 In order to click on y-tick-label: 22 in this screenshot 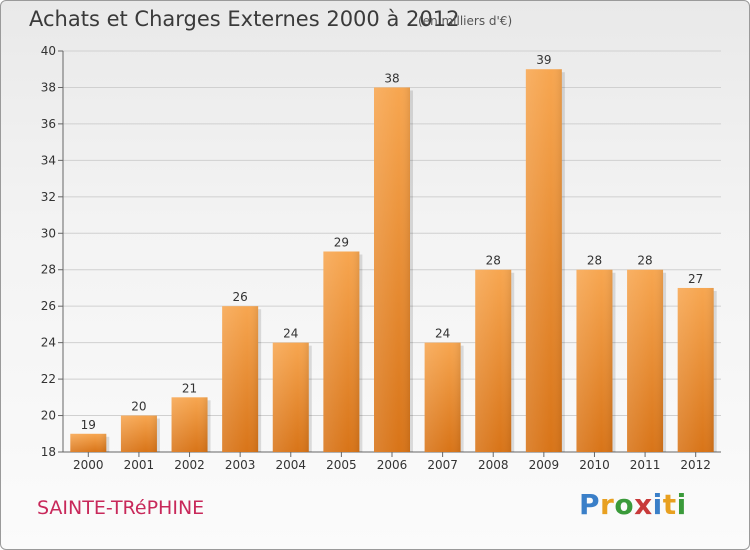, I will do `click(48, 379)`.